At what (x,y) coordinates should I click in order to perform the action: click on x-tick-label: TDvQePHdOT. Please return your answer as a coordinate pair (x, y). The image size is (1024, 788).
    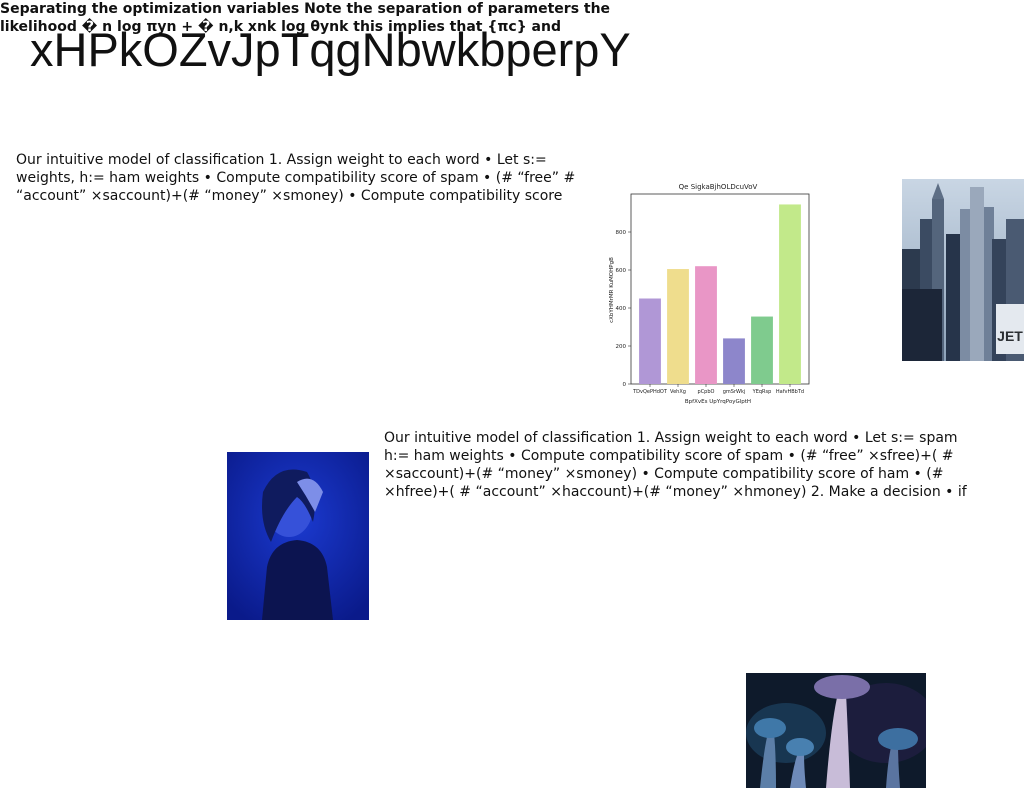
    Looking at the image, I should click on (650, 392).